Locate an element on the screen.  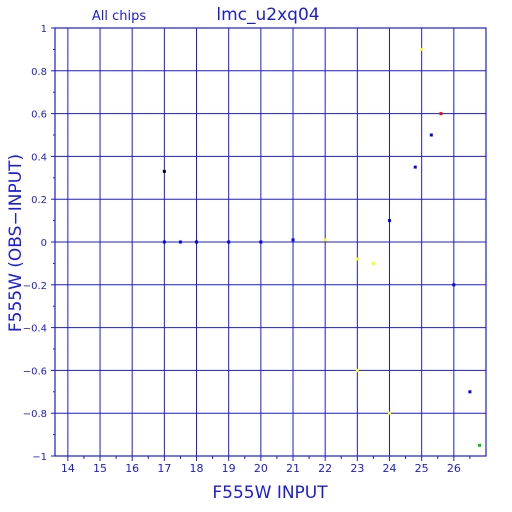
y-axis-label: F555W (OBS−INPUT) is located at coordinates (16, 243).